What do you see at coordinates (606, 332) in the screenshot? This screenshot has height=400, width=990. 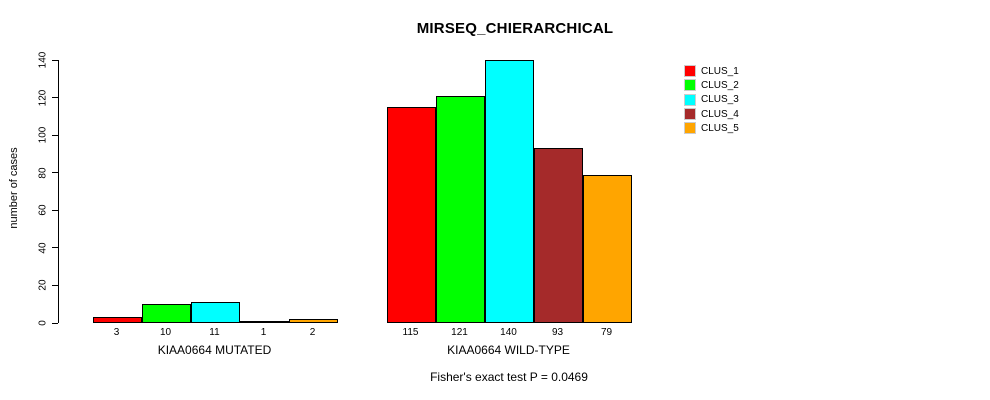 I see `bar-value-label: 79` at bounding box center [606, 332].